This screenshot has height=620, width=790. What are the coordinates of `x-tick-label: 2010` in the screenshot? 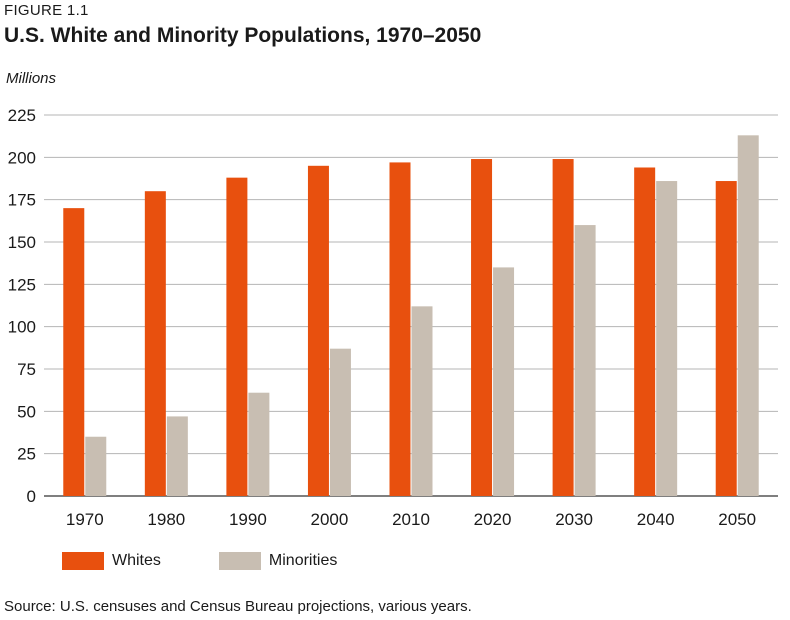 It's located at (411, 519).